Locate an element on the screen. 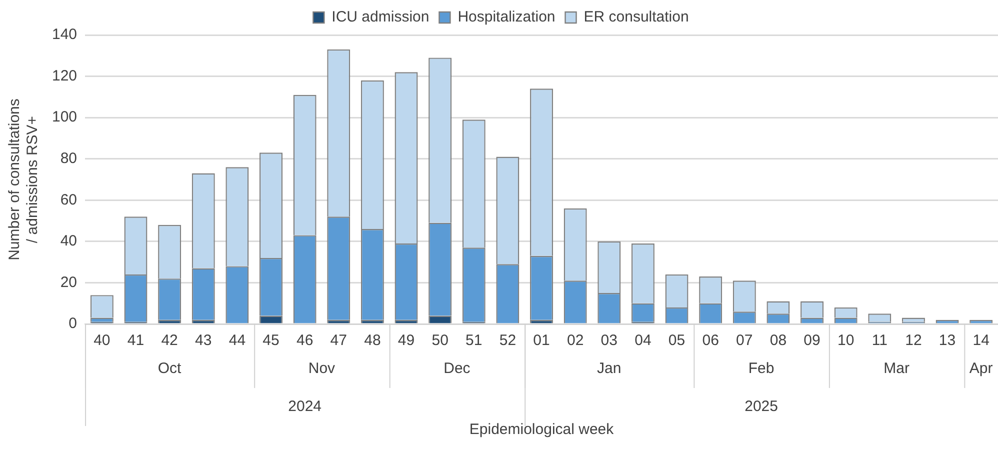  x-tick-label: 02 is located at coordinates (575, 341).